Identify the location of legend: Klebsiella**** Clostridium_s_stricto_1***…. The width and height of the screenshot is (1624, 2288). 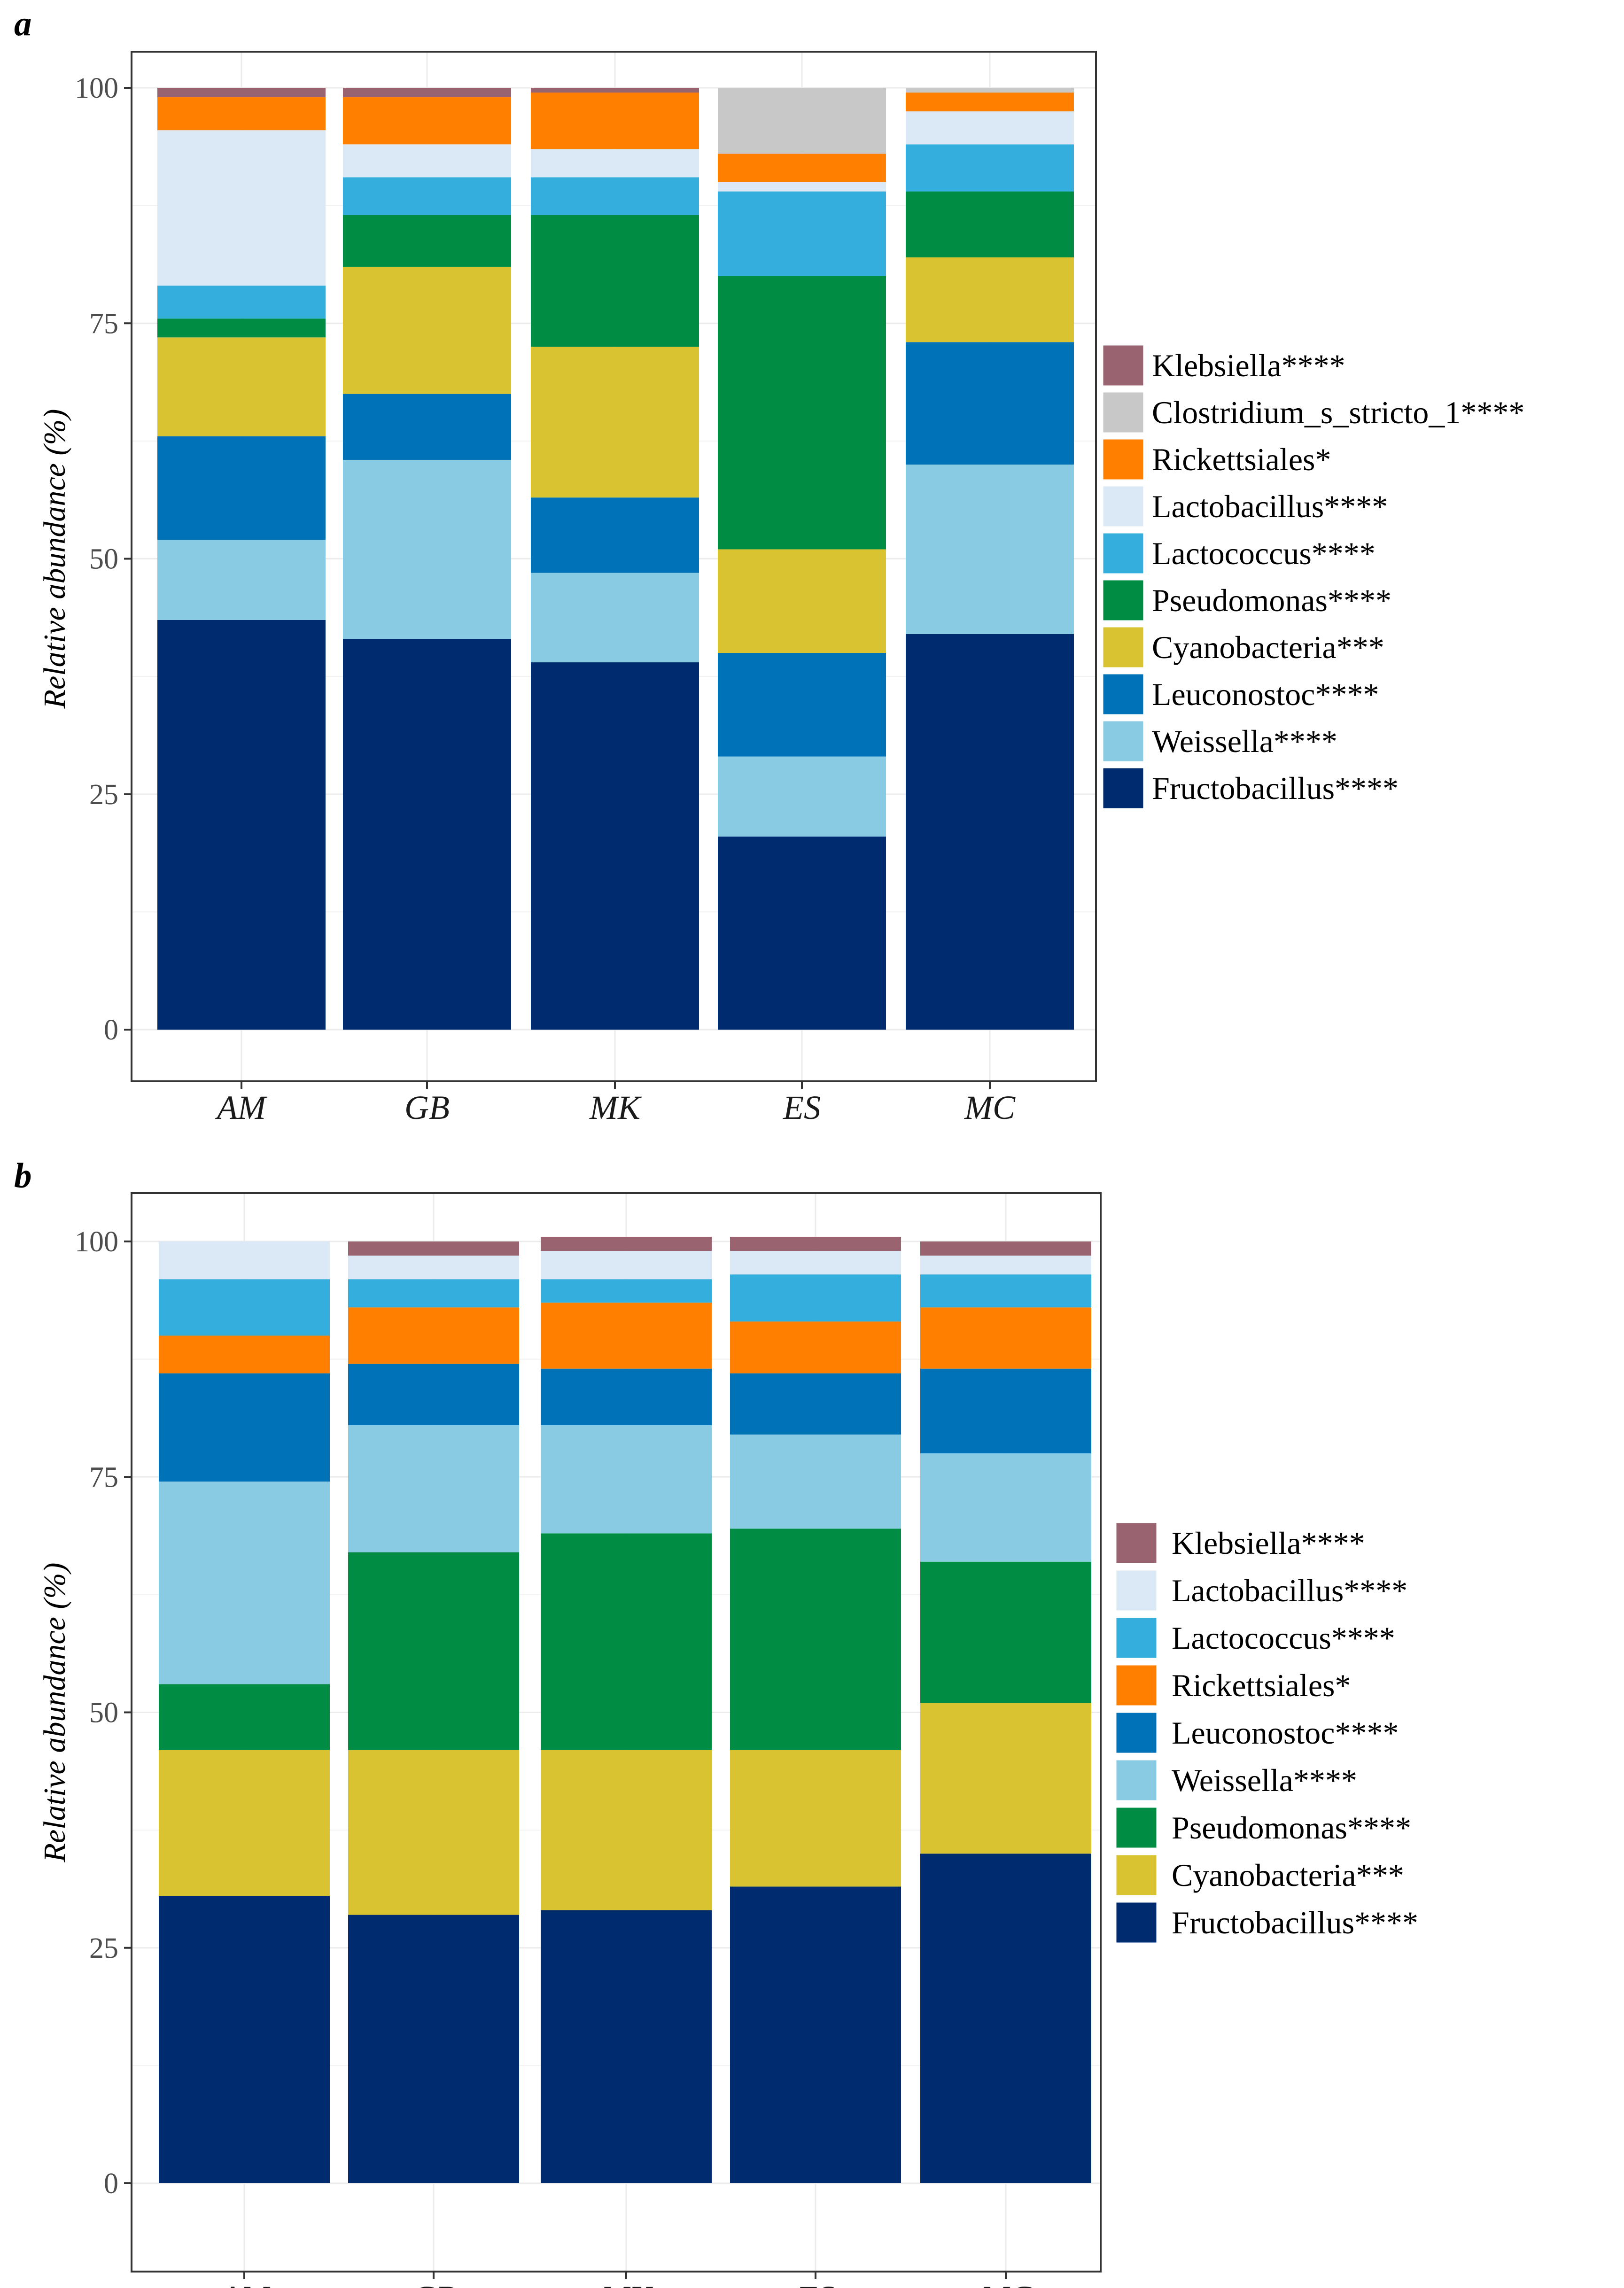
(1313, 577).